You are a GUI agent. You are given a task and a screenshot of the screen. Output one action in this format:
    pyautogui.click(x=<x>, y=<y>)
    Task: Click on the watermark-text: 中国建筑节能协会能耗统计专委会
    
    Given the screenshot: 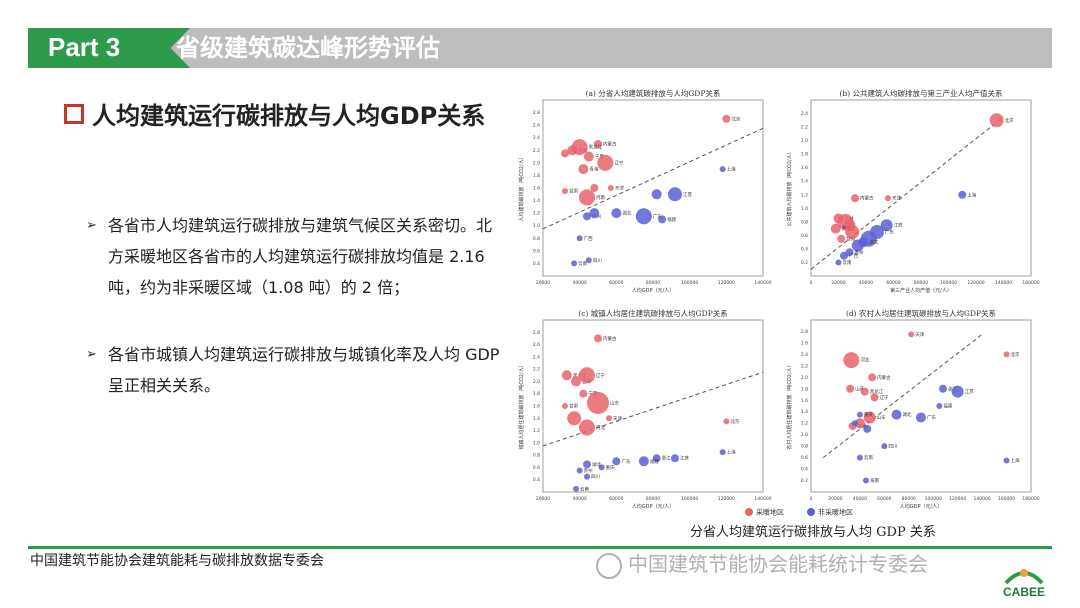 What is the action you would take?
    pyautogui.click(x=778, y=564)
    